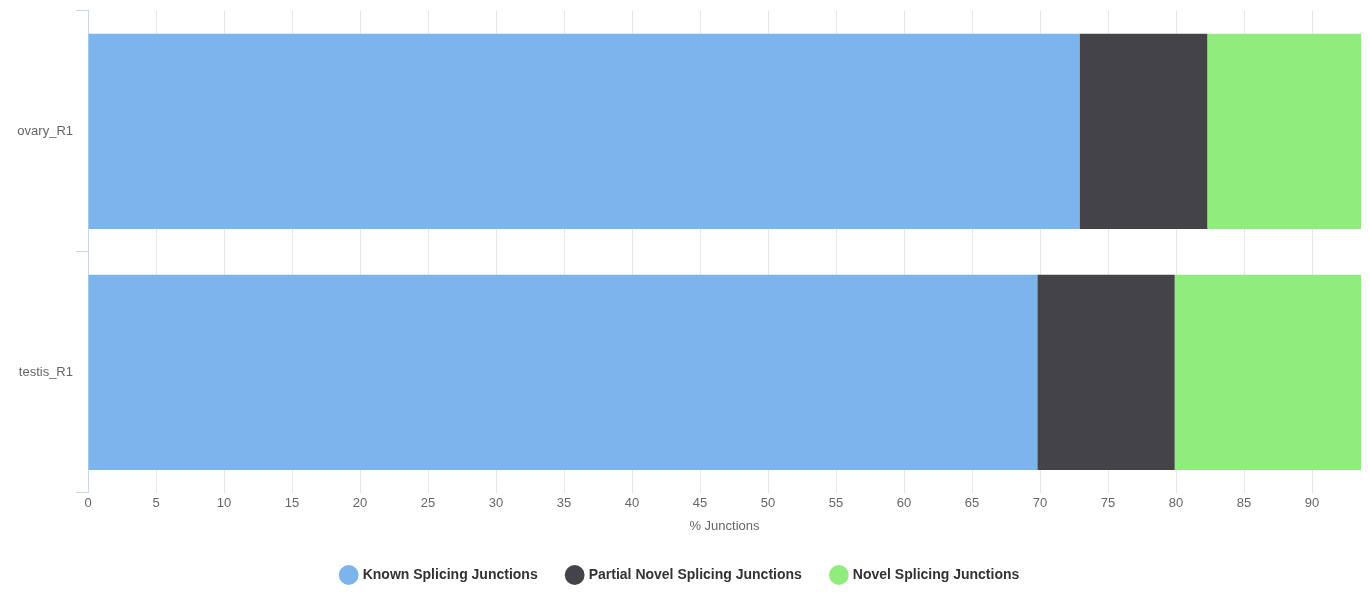  What do you see at coordinates (564, 503) in the screenshot?
I see `x-tick-label: 35` at bounding box center [564, 503].